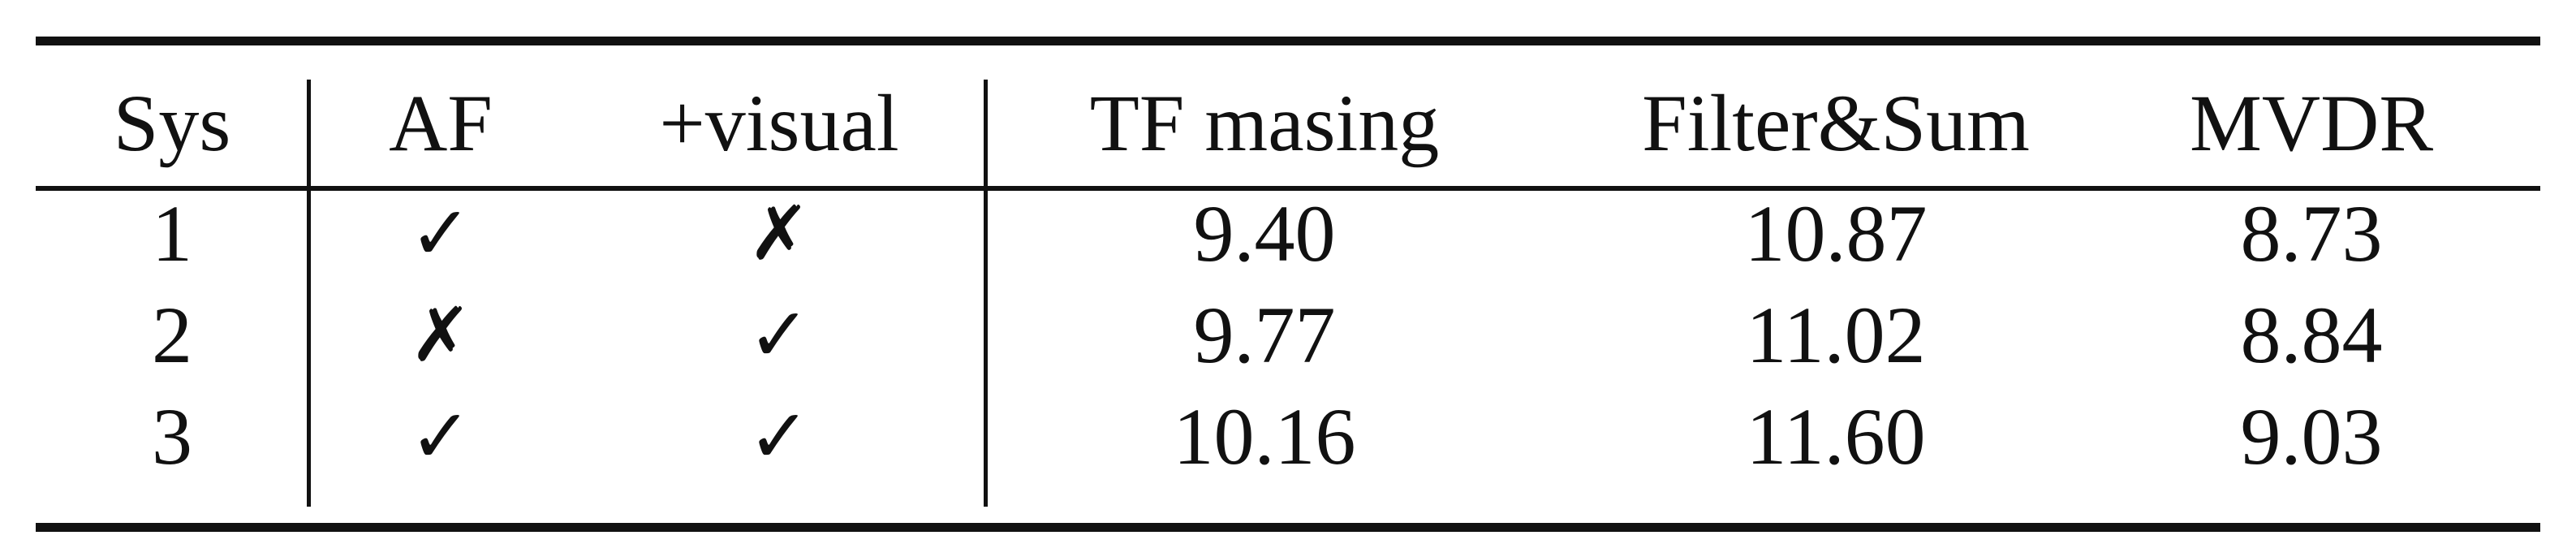 The image size is (2576, 557). I want to click on column-separator-methods, so click(986, 293).